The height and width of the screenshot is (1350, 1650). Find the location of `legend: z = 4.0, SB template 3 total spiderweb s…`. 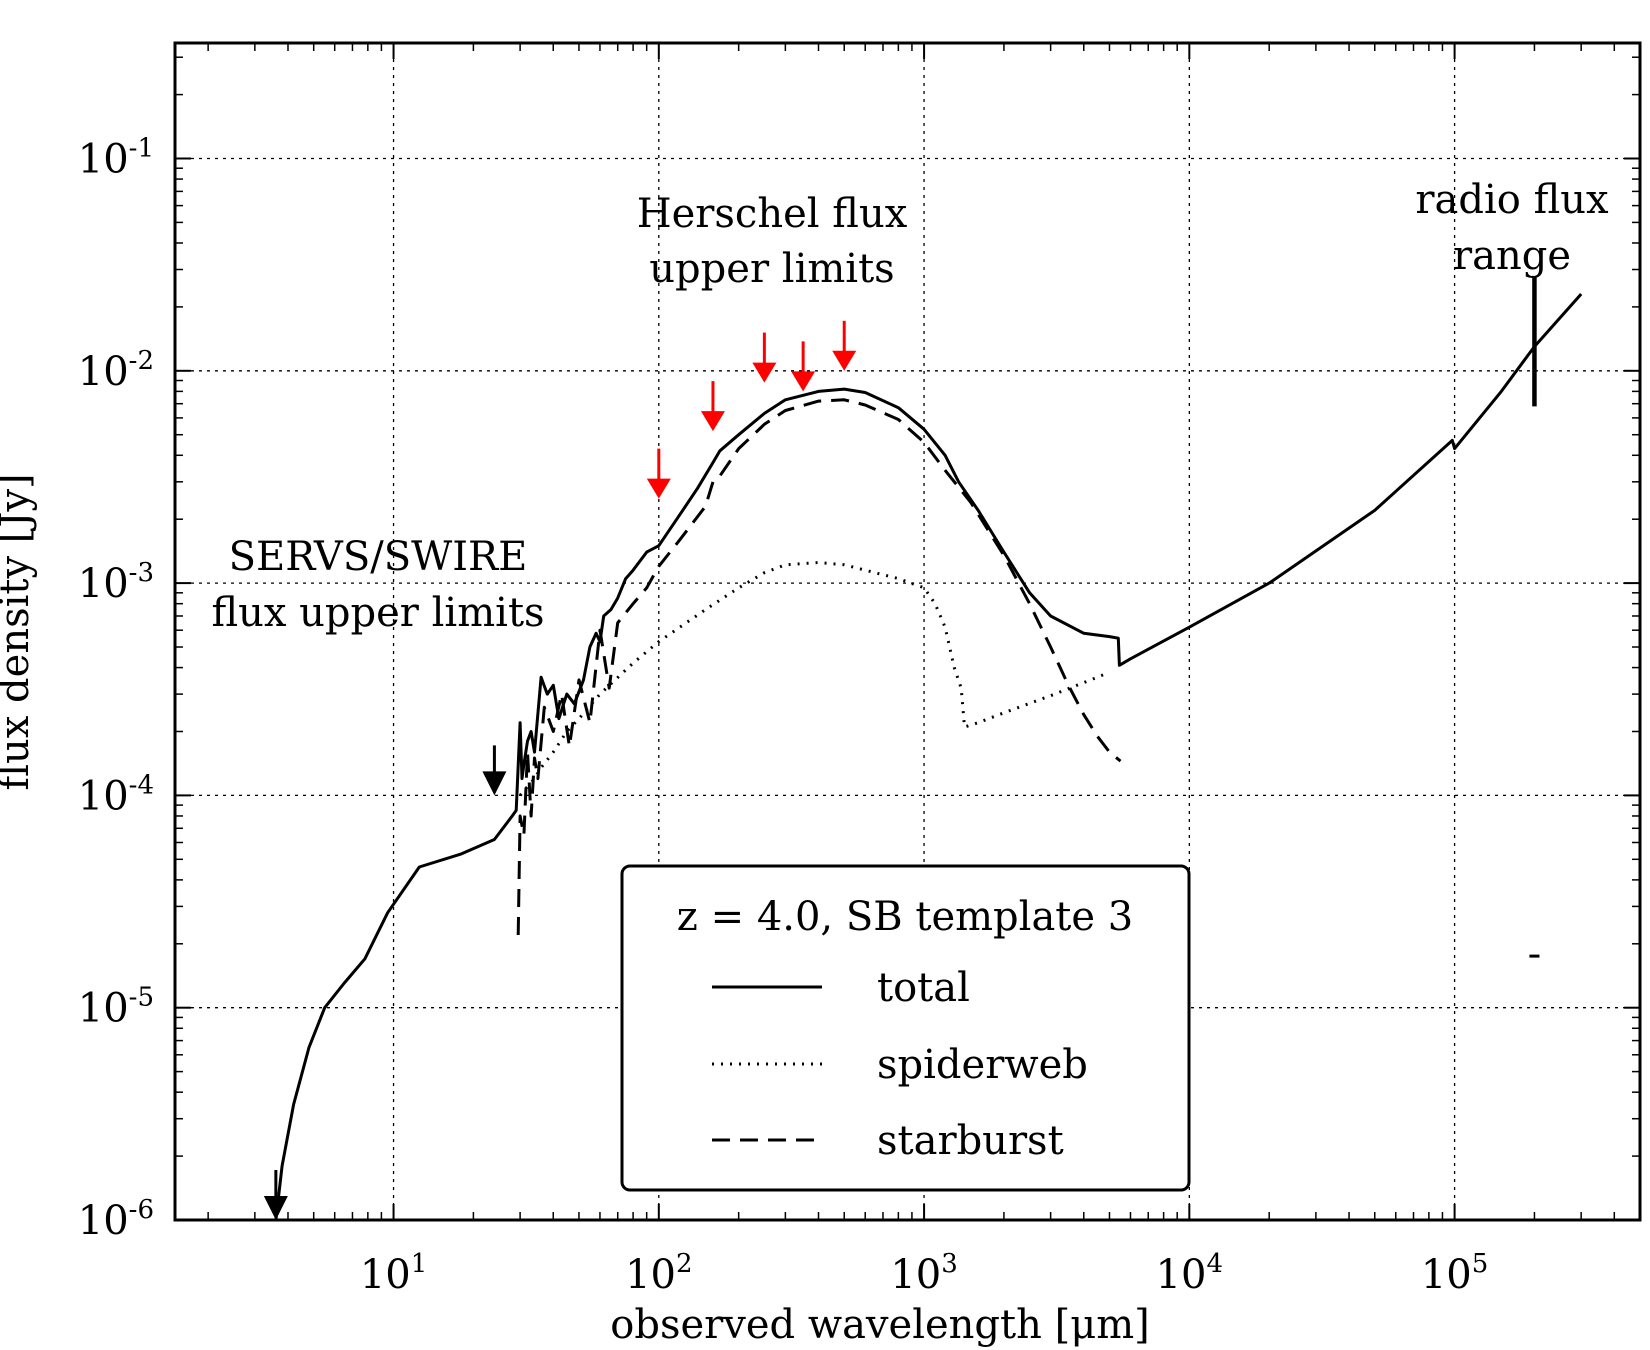

legend: z = 4.0, SB template 3 total spiderweb s… is located at coordinates (905, 1028).